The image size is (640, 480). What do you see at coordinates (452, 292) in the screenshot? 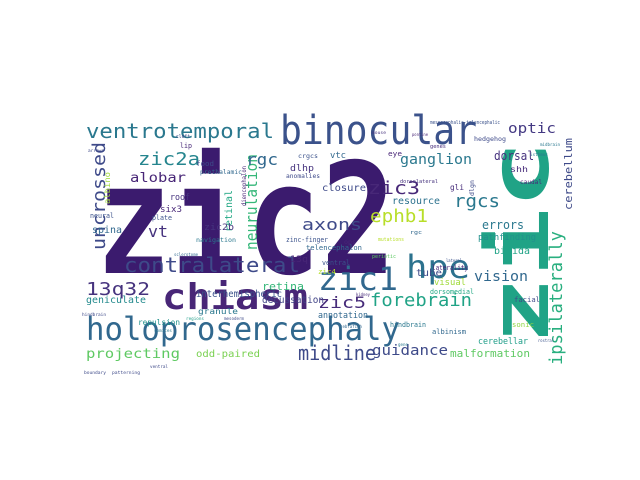
I see `word: dorsomedial` at bounding box center [452, 292].